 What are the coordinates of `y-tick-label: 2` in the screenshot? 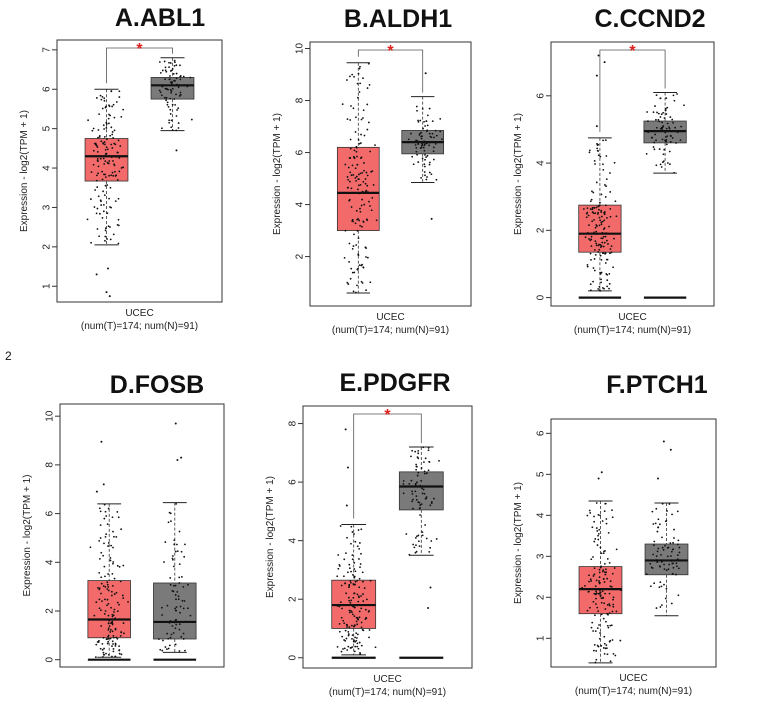 It's located at (300, 256).